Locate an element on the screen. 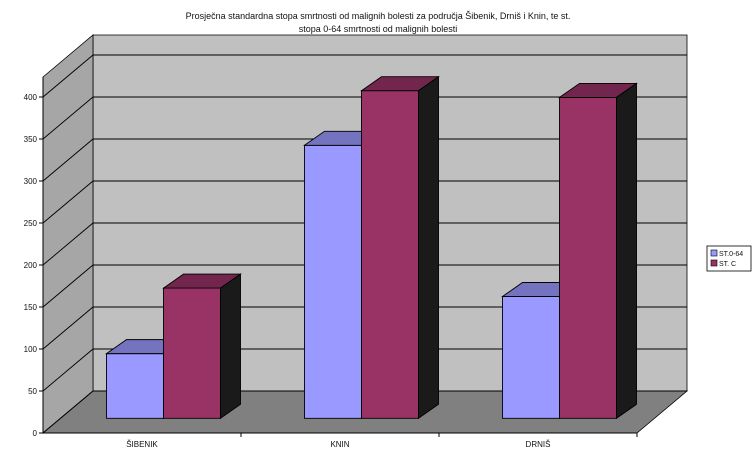  y-tick-label: 100 is located at coordinates (31, 349).